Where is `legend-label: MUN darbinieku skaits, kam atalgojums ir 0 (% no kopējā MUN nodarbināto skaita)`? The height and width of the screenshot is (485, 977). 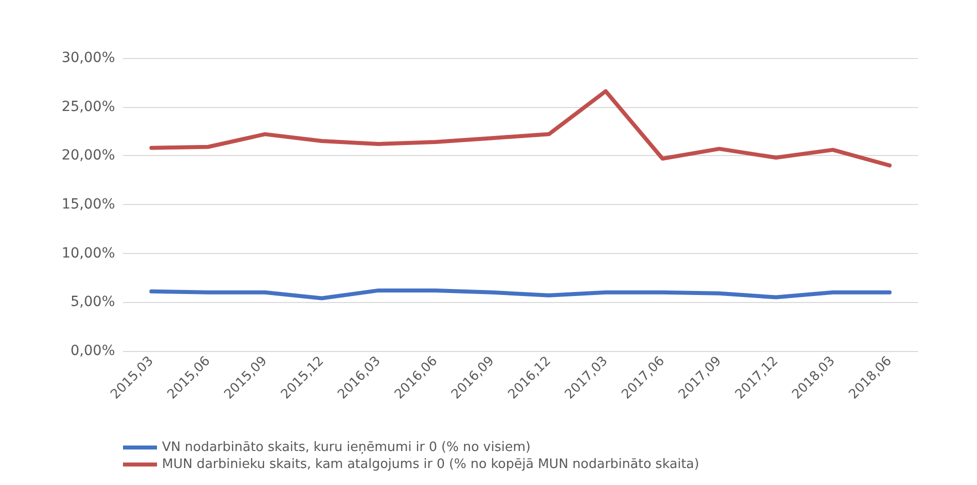 legend-label: MUN darbinieku skaits, kam atalgojums ir 0 (% no kopējā MUN nodarbināto skaita) is located at coordinates (431, 464).